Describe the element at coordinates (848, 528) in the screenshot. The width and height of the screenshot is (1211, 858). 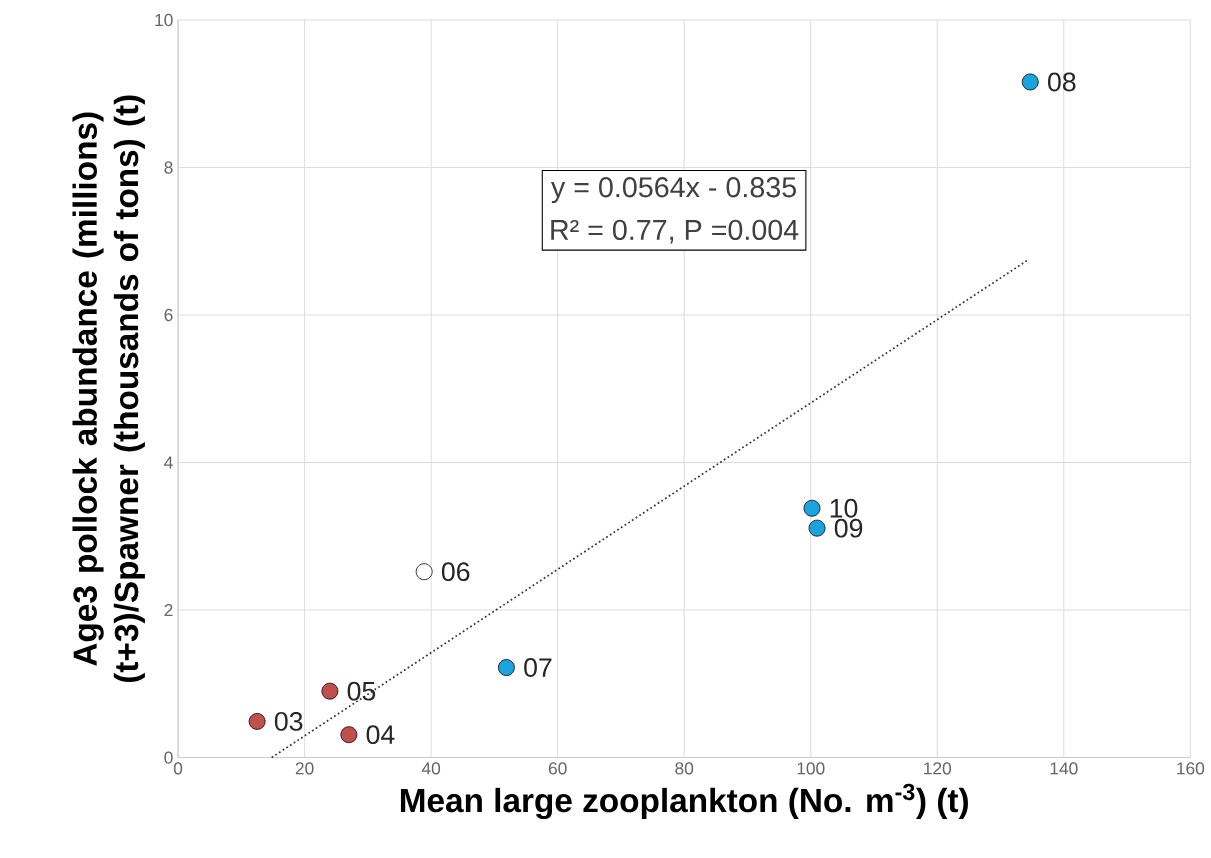
I see `annotation: 09` at that location.